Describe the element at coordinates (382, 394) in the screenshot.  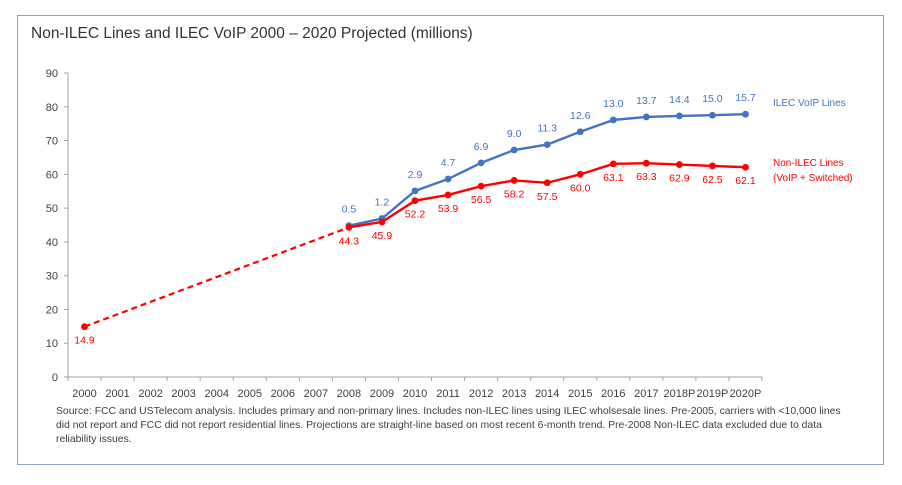
I see `x-tick-label: 2009` at that location.